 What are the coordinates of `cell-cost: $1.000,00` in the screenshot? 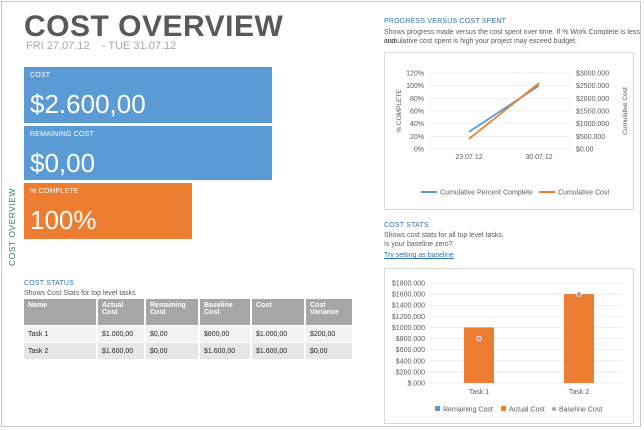 It's located at (278, 334).